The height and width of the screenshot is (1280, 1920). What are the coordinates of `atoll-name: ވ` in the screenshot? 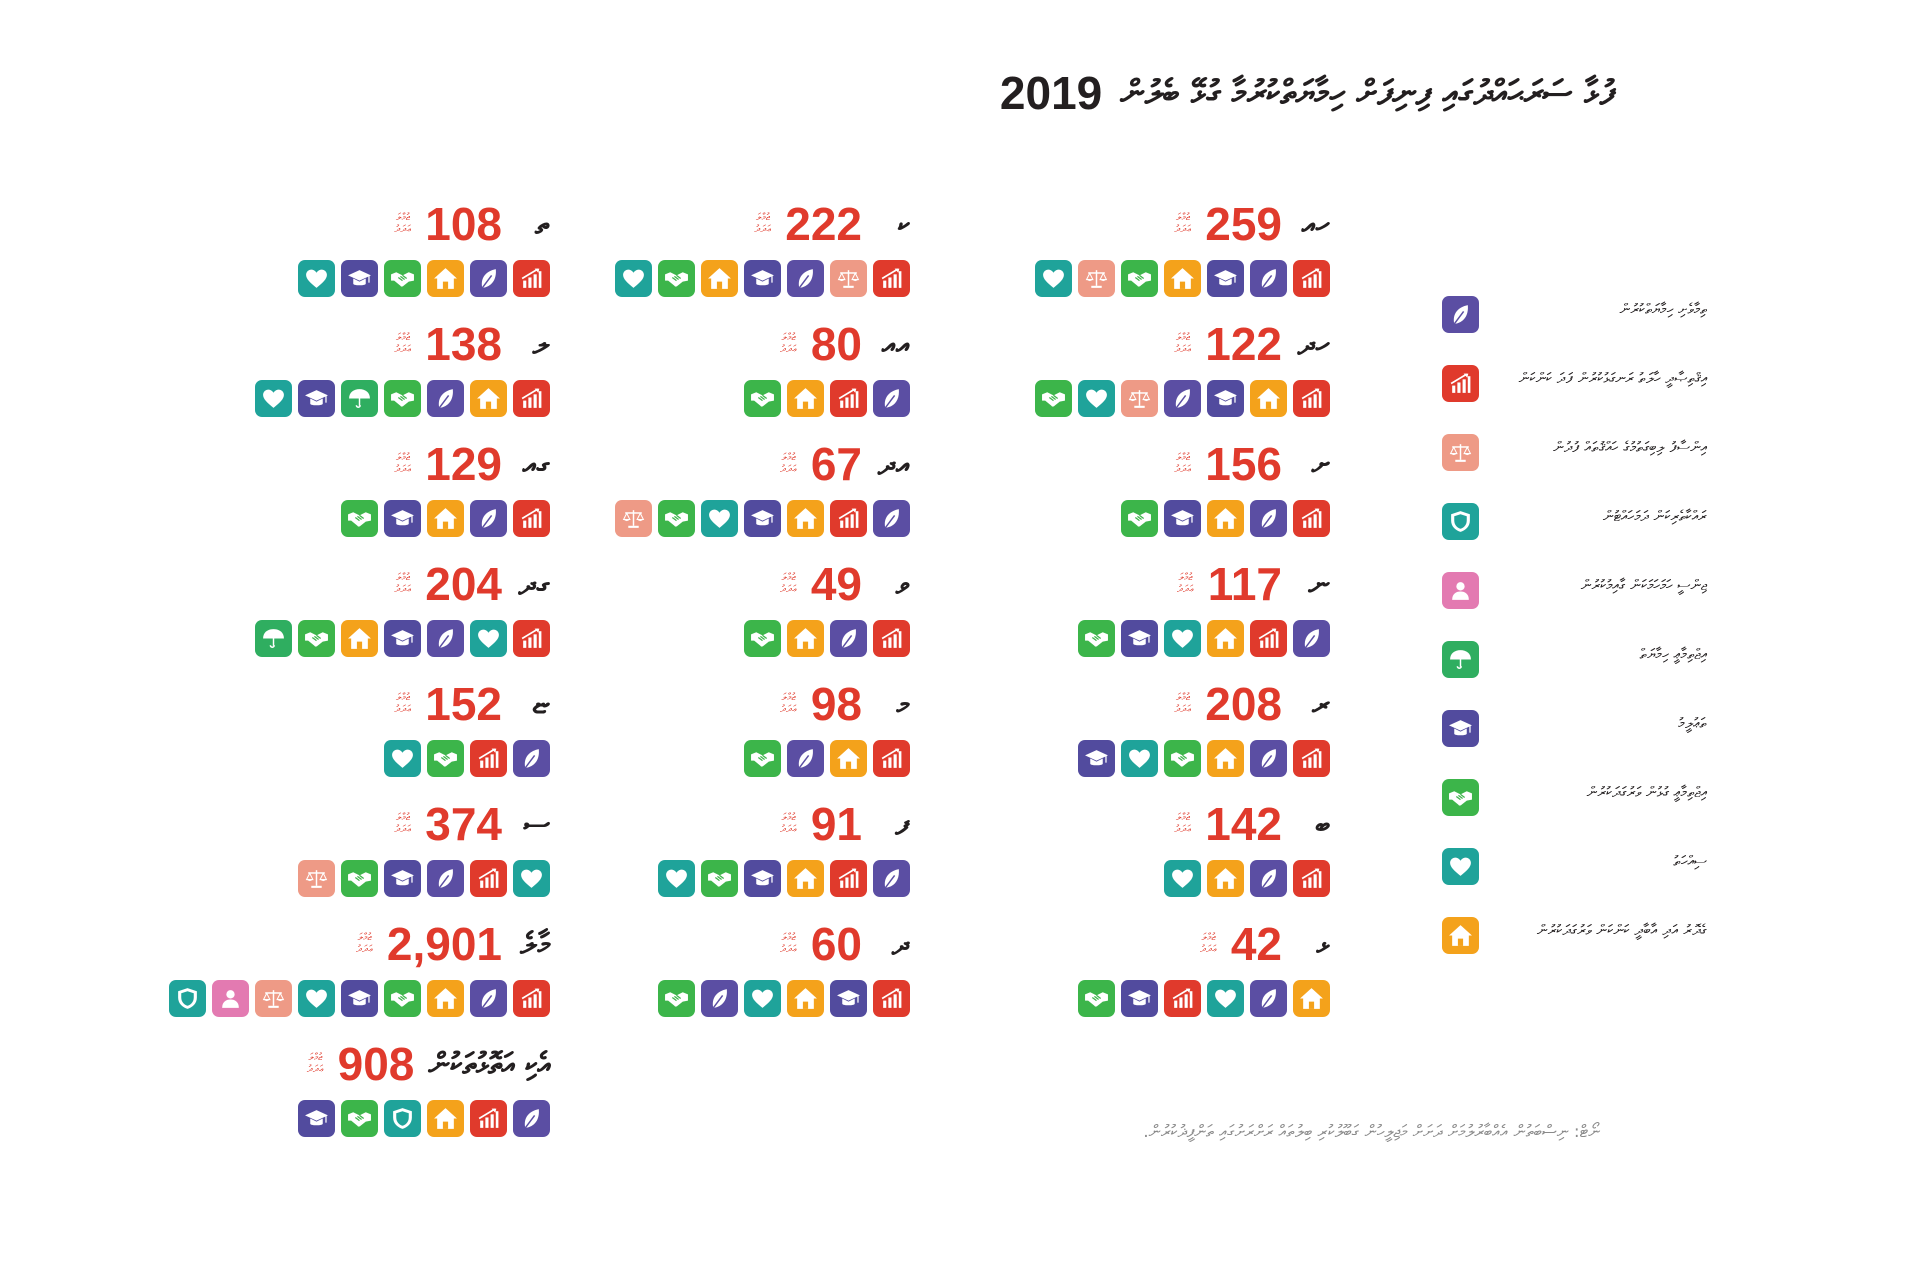 It's located at (902, 584).